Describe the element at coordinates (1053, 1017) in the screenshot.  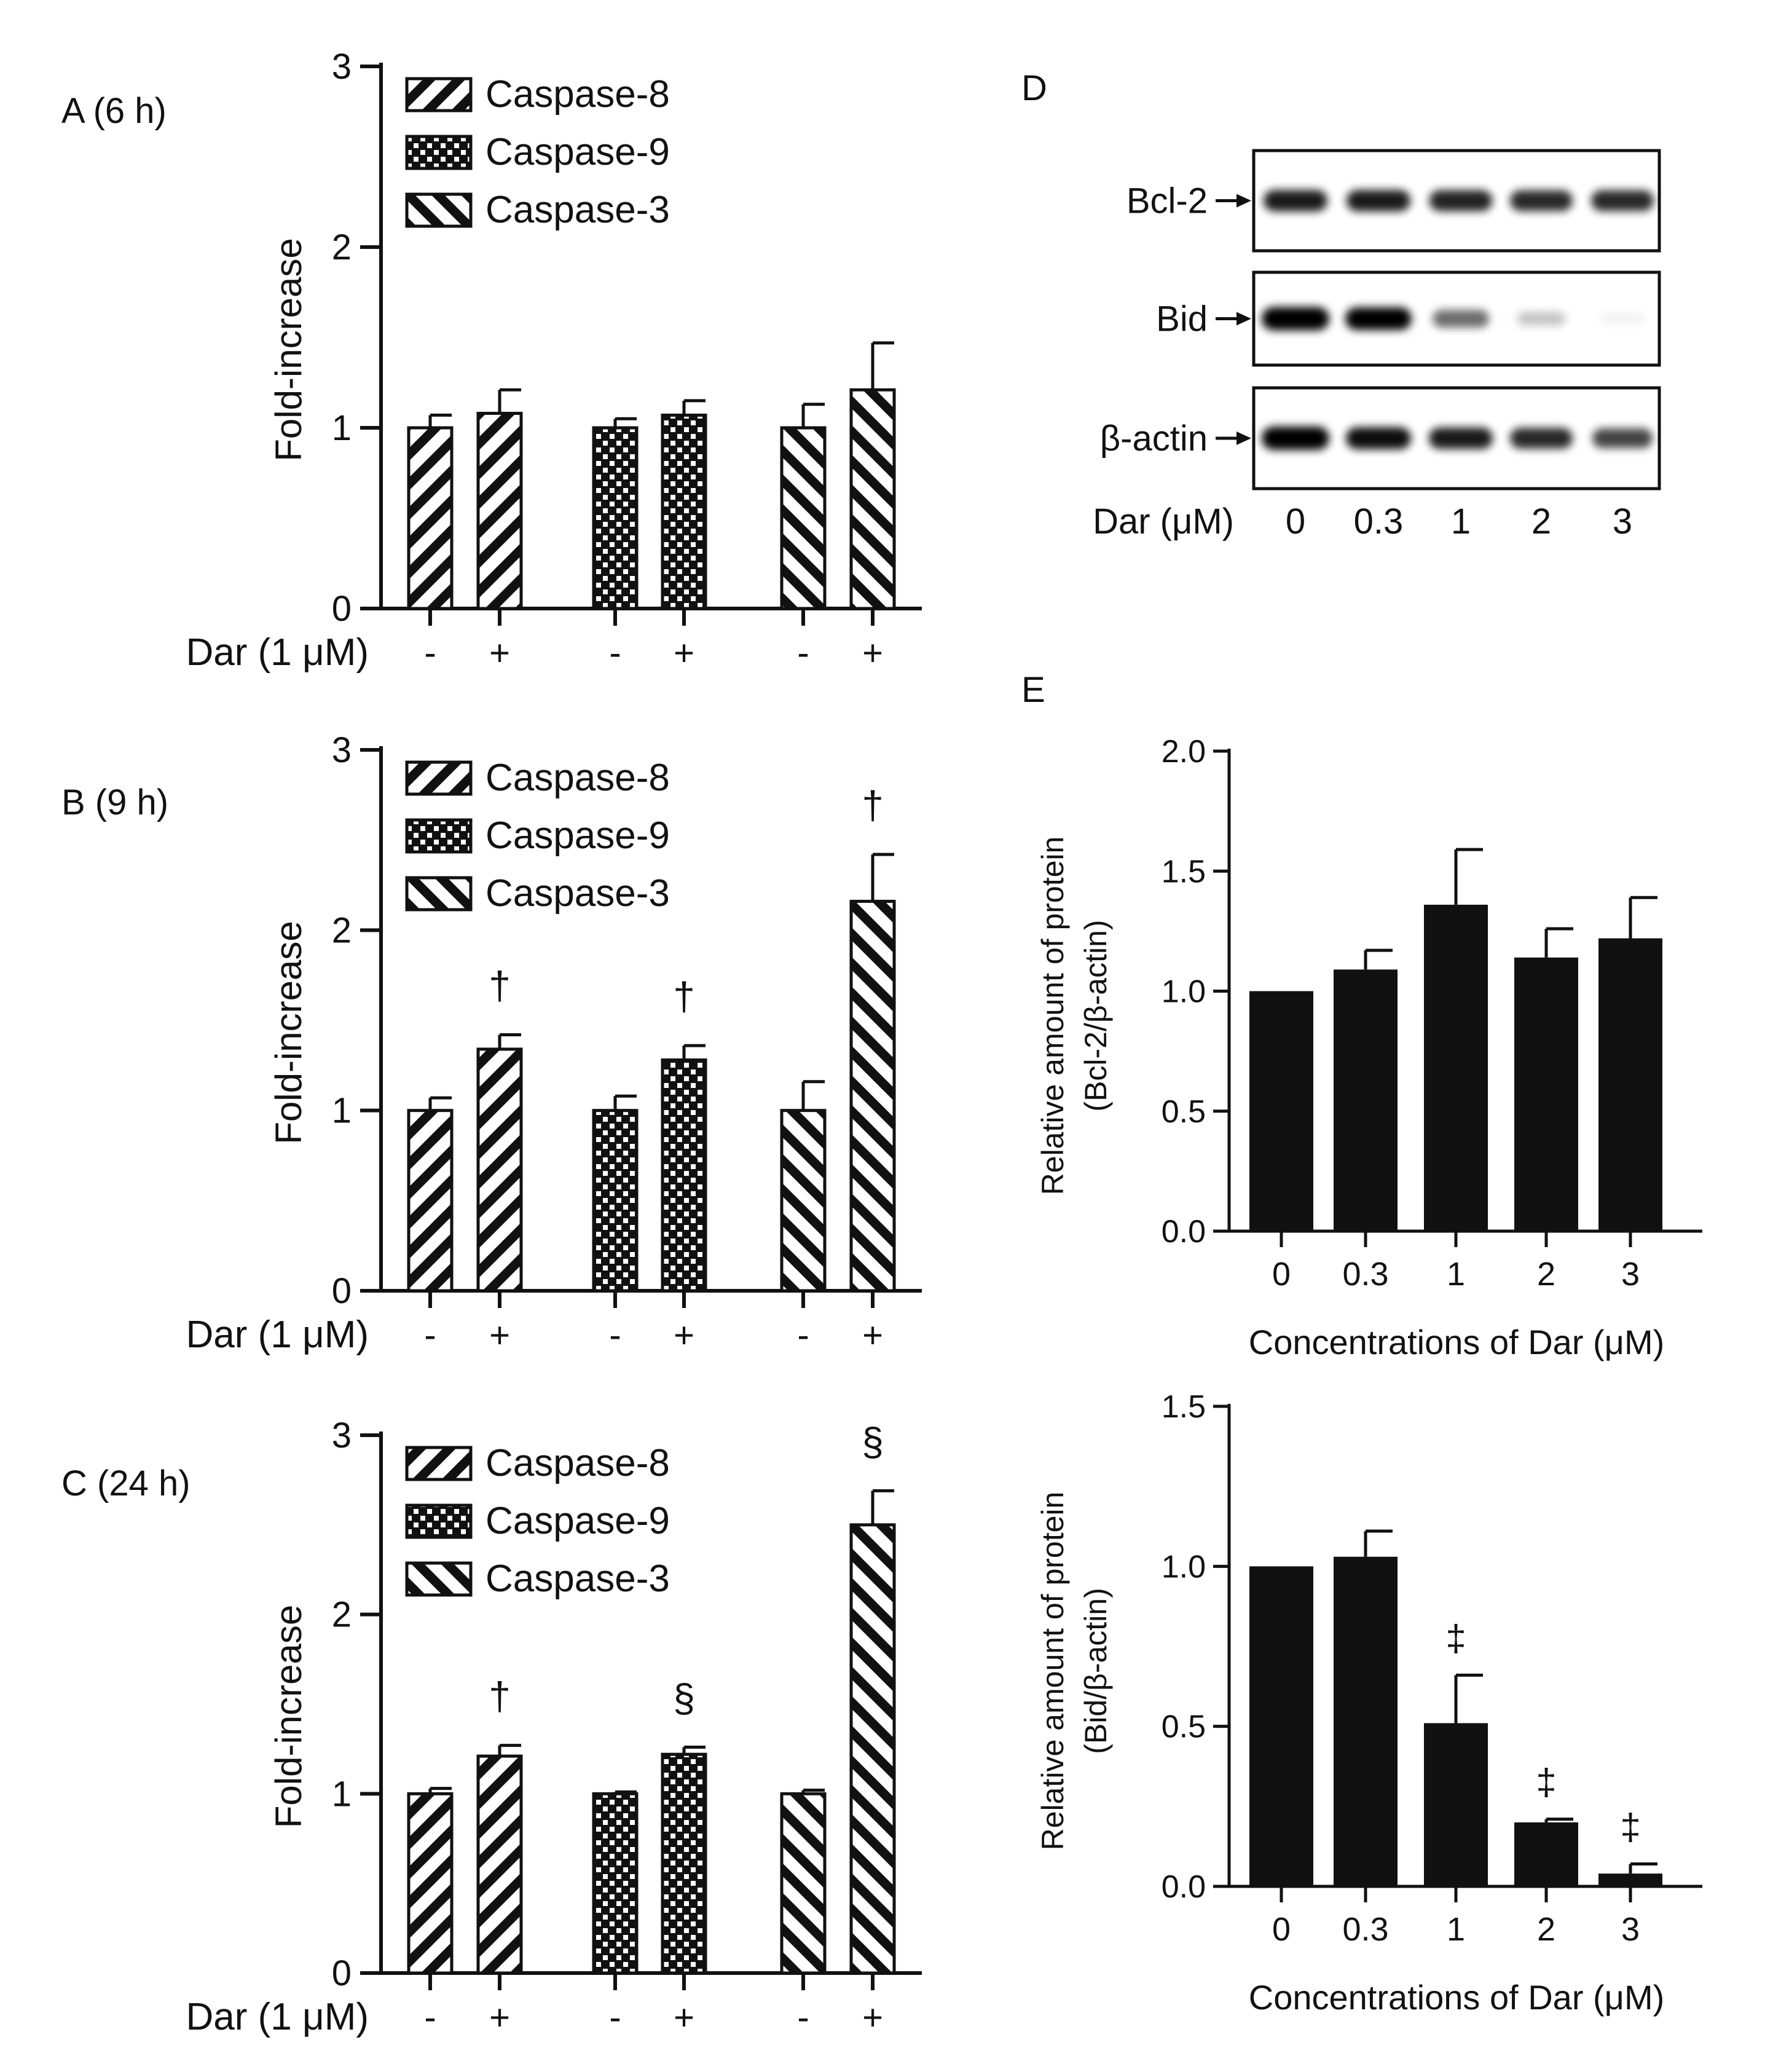
I see `y-axis-label: Relative amount of protein` at that location.